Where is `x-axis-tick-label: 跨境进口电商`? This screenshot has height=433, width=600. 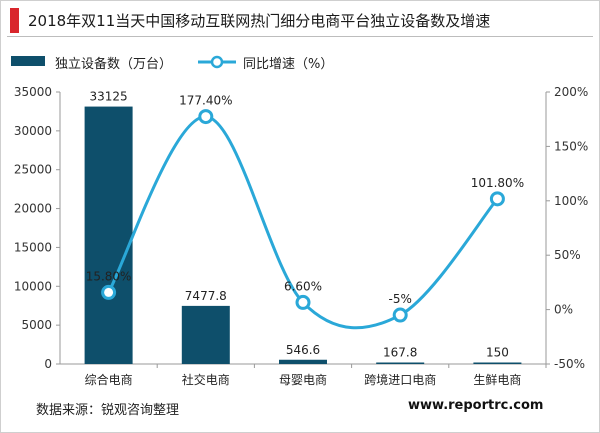
x-axis-tick-label: 跨境进口电商 is located at coordinates (400, 379).